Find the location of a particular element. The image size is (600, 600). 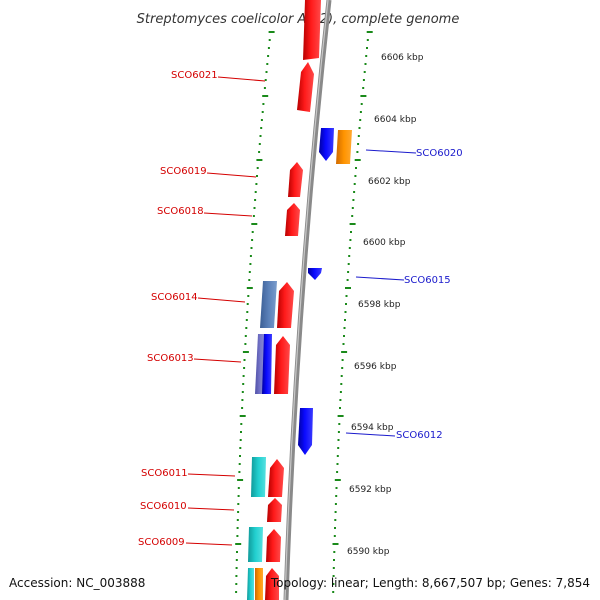

gene-label-sco6009: SCO6009 is located at coordinates (161, 542).